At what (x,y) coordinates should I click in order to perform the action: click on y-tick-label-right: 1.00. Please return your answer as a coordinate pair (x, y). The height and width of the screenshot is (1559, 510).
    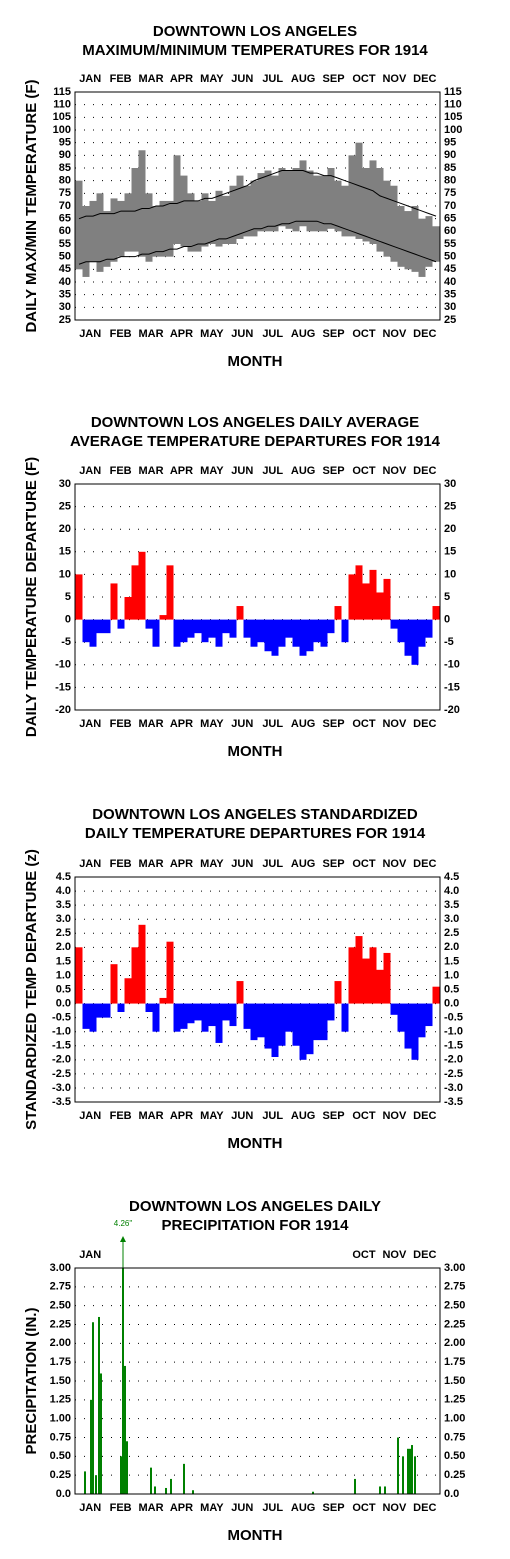
    Looking at the image, I should click on (454, 1419).